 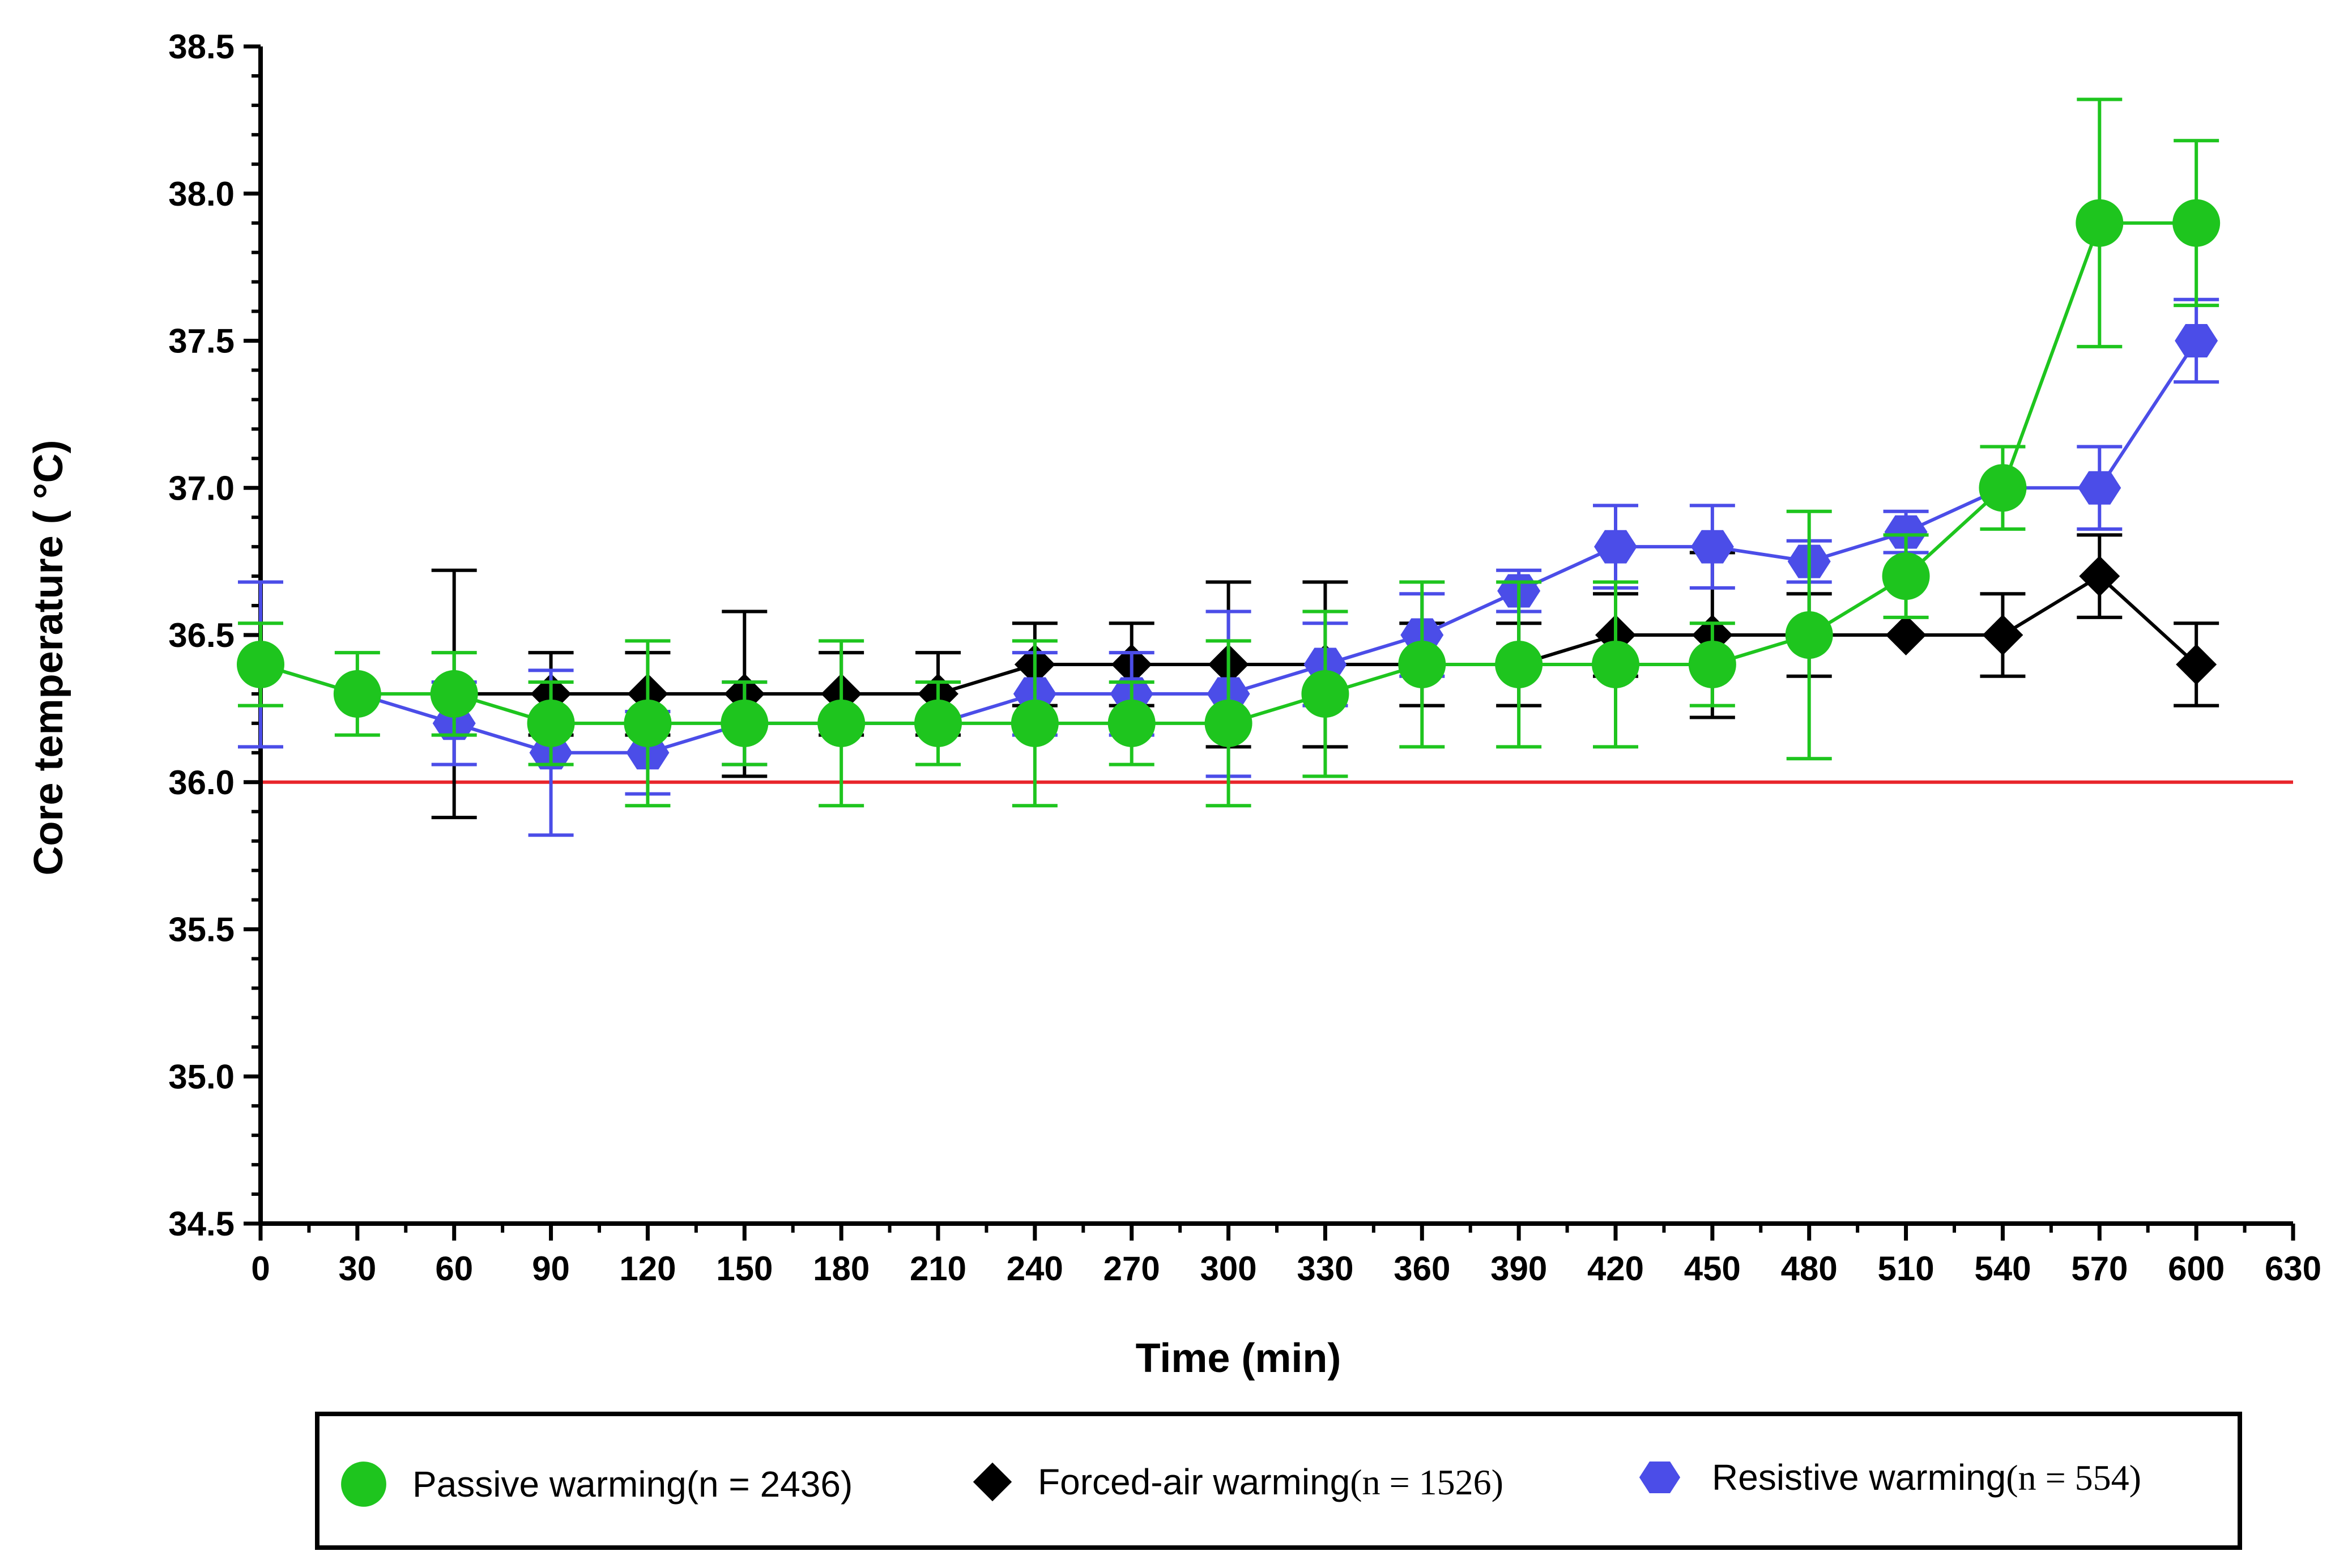 I want to click on legend-name-passive: Passive warming, so click(x=550, y=1485).